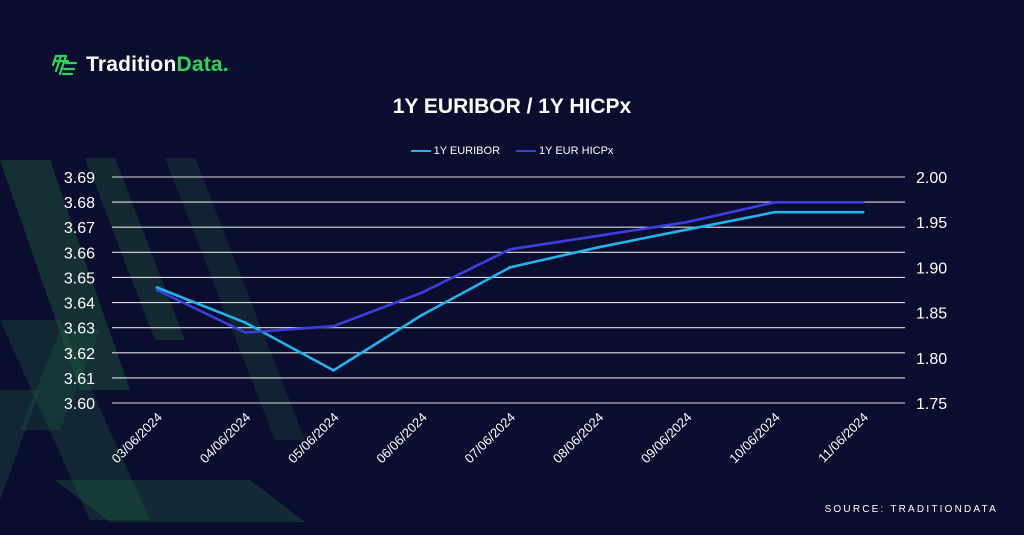 The height and width of the screenshot is (535, 1024). What do you see at coordinates (666, 438) in the screenshot?
I see `x-tick-label: 09/06/2024` at bounding box center [666, 438].